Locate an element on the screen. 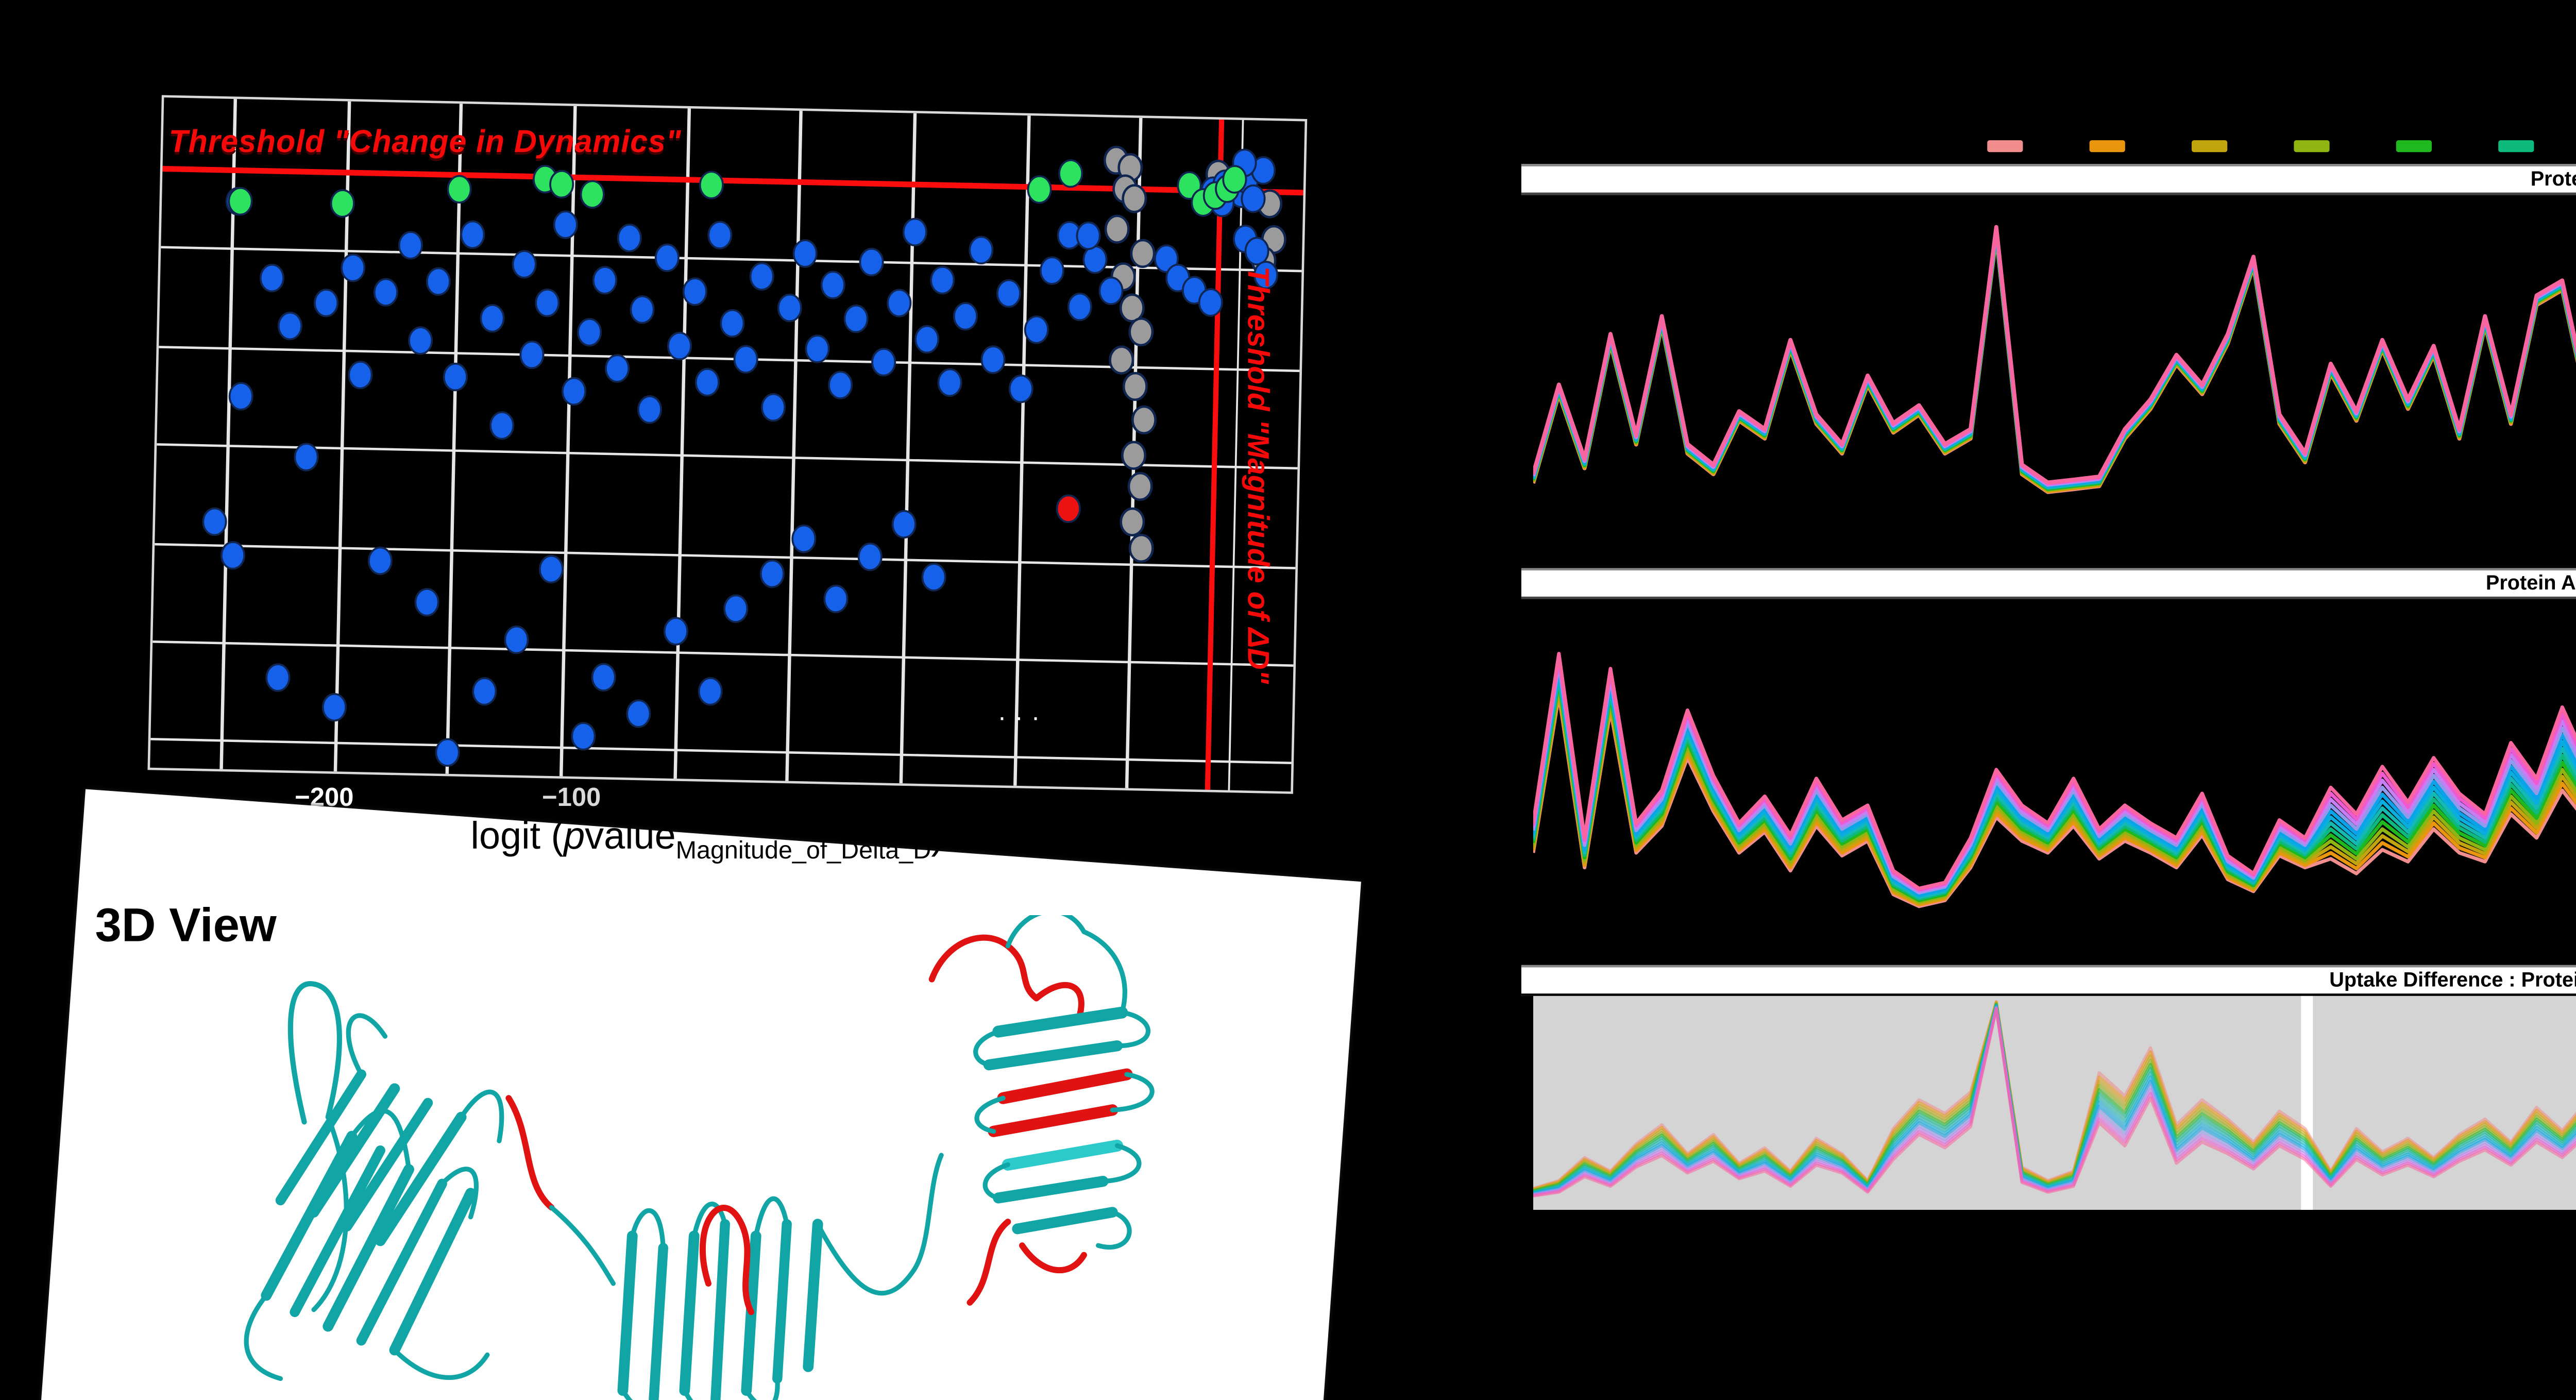 The width and height of the screenshot is (2576, 1400). coverage-background is located at coordinates (2054, 1101).